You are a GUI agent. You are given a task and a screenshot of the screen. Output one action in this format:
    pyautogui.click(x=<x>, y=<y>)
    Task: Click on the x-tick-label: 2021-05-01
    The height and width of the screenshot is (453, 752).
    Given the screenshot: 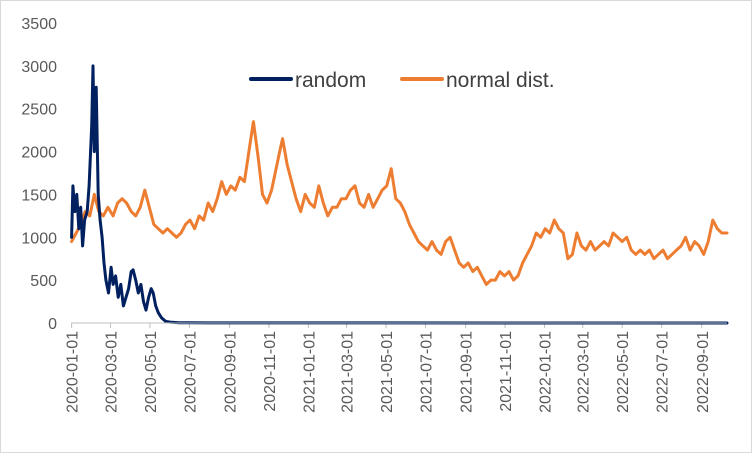 What is the action you would take?
    pyautogui.click(x=387, y=372)
    